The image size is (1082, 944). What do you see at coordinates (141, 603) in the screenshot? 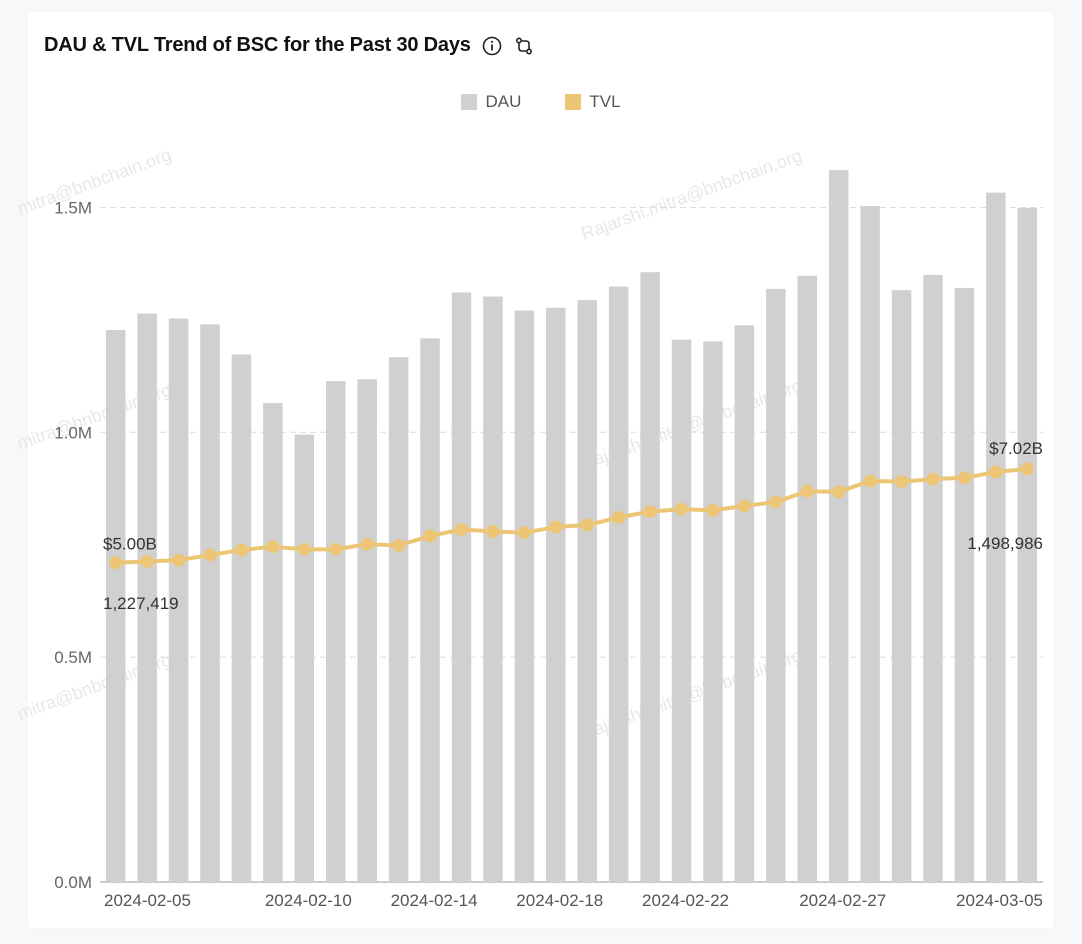
I see `data-label: 1,227,419` at bounding box center [141, 603].